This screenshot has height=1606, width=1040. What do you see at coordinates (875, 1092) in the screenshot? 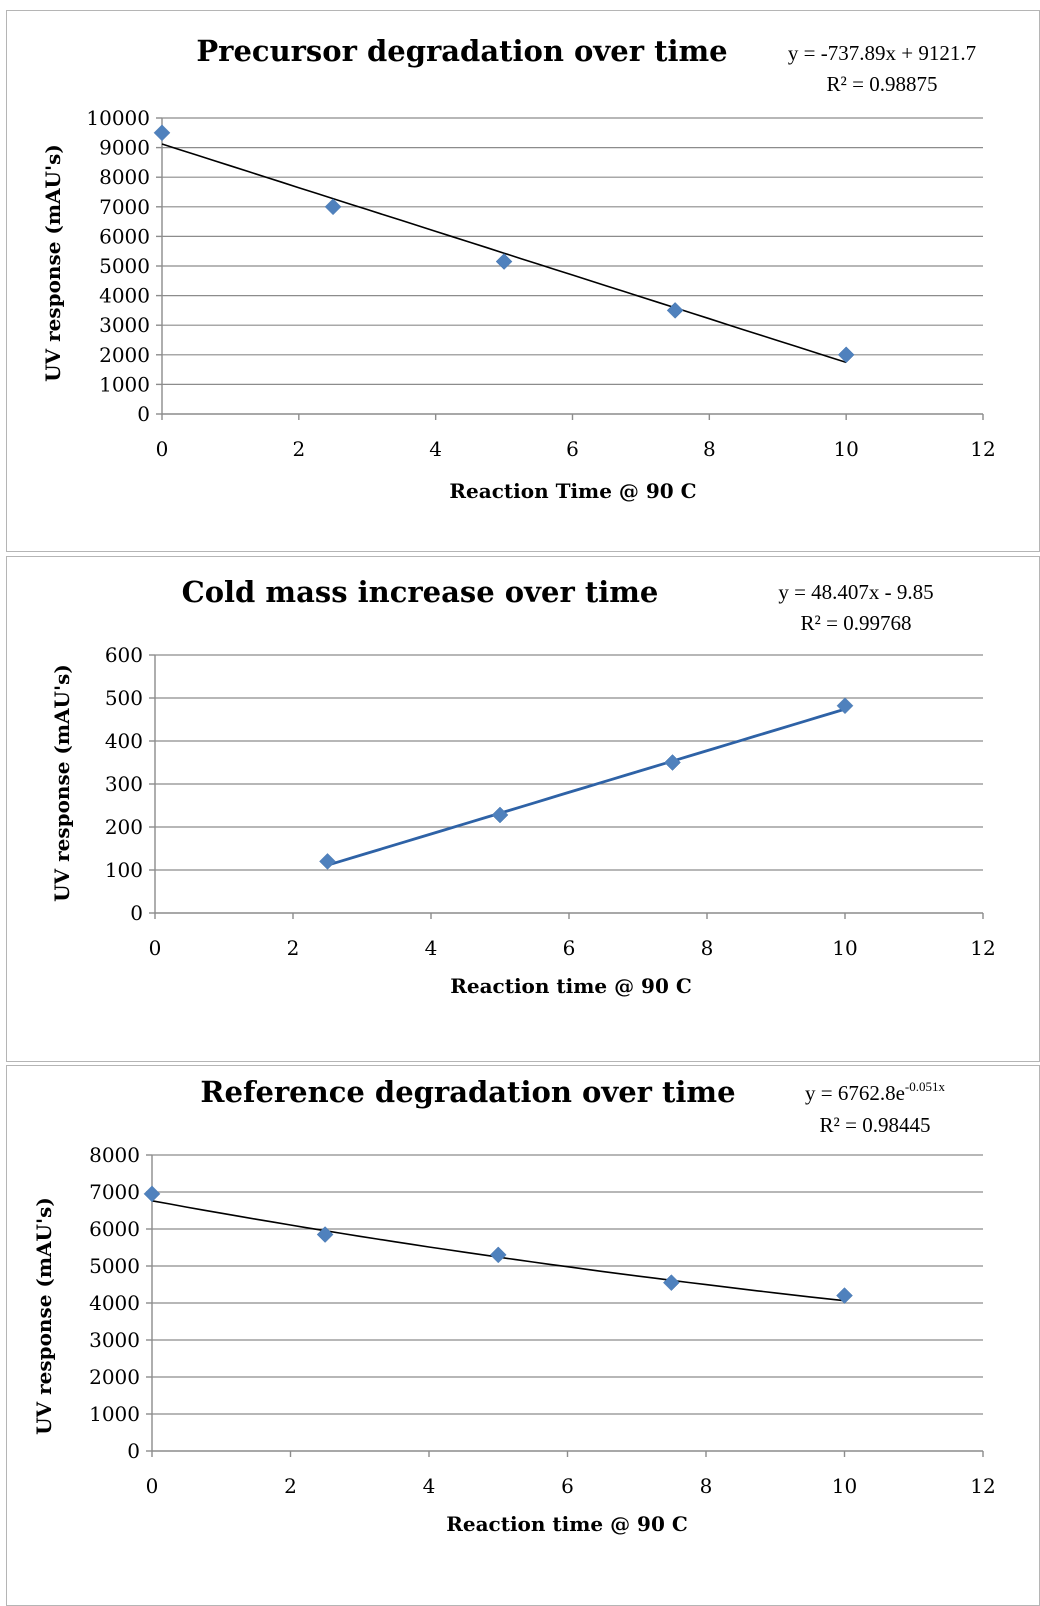
I see `trendline-equation: y = 6762.8e-0.051x` at bounding box center [875, 1092].